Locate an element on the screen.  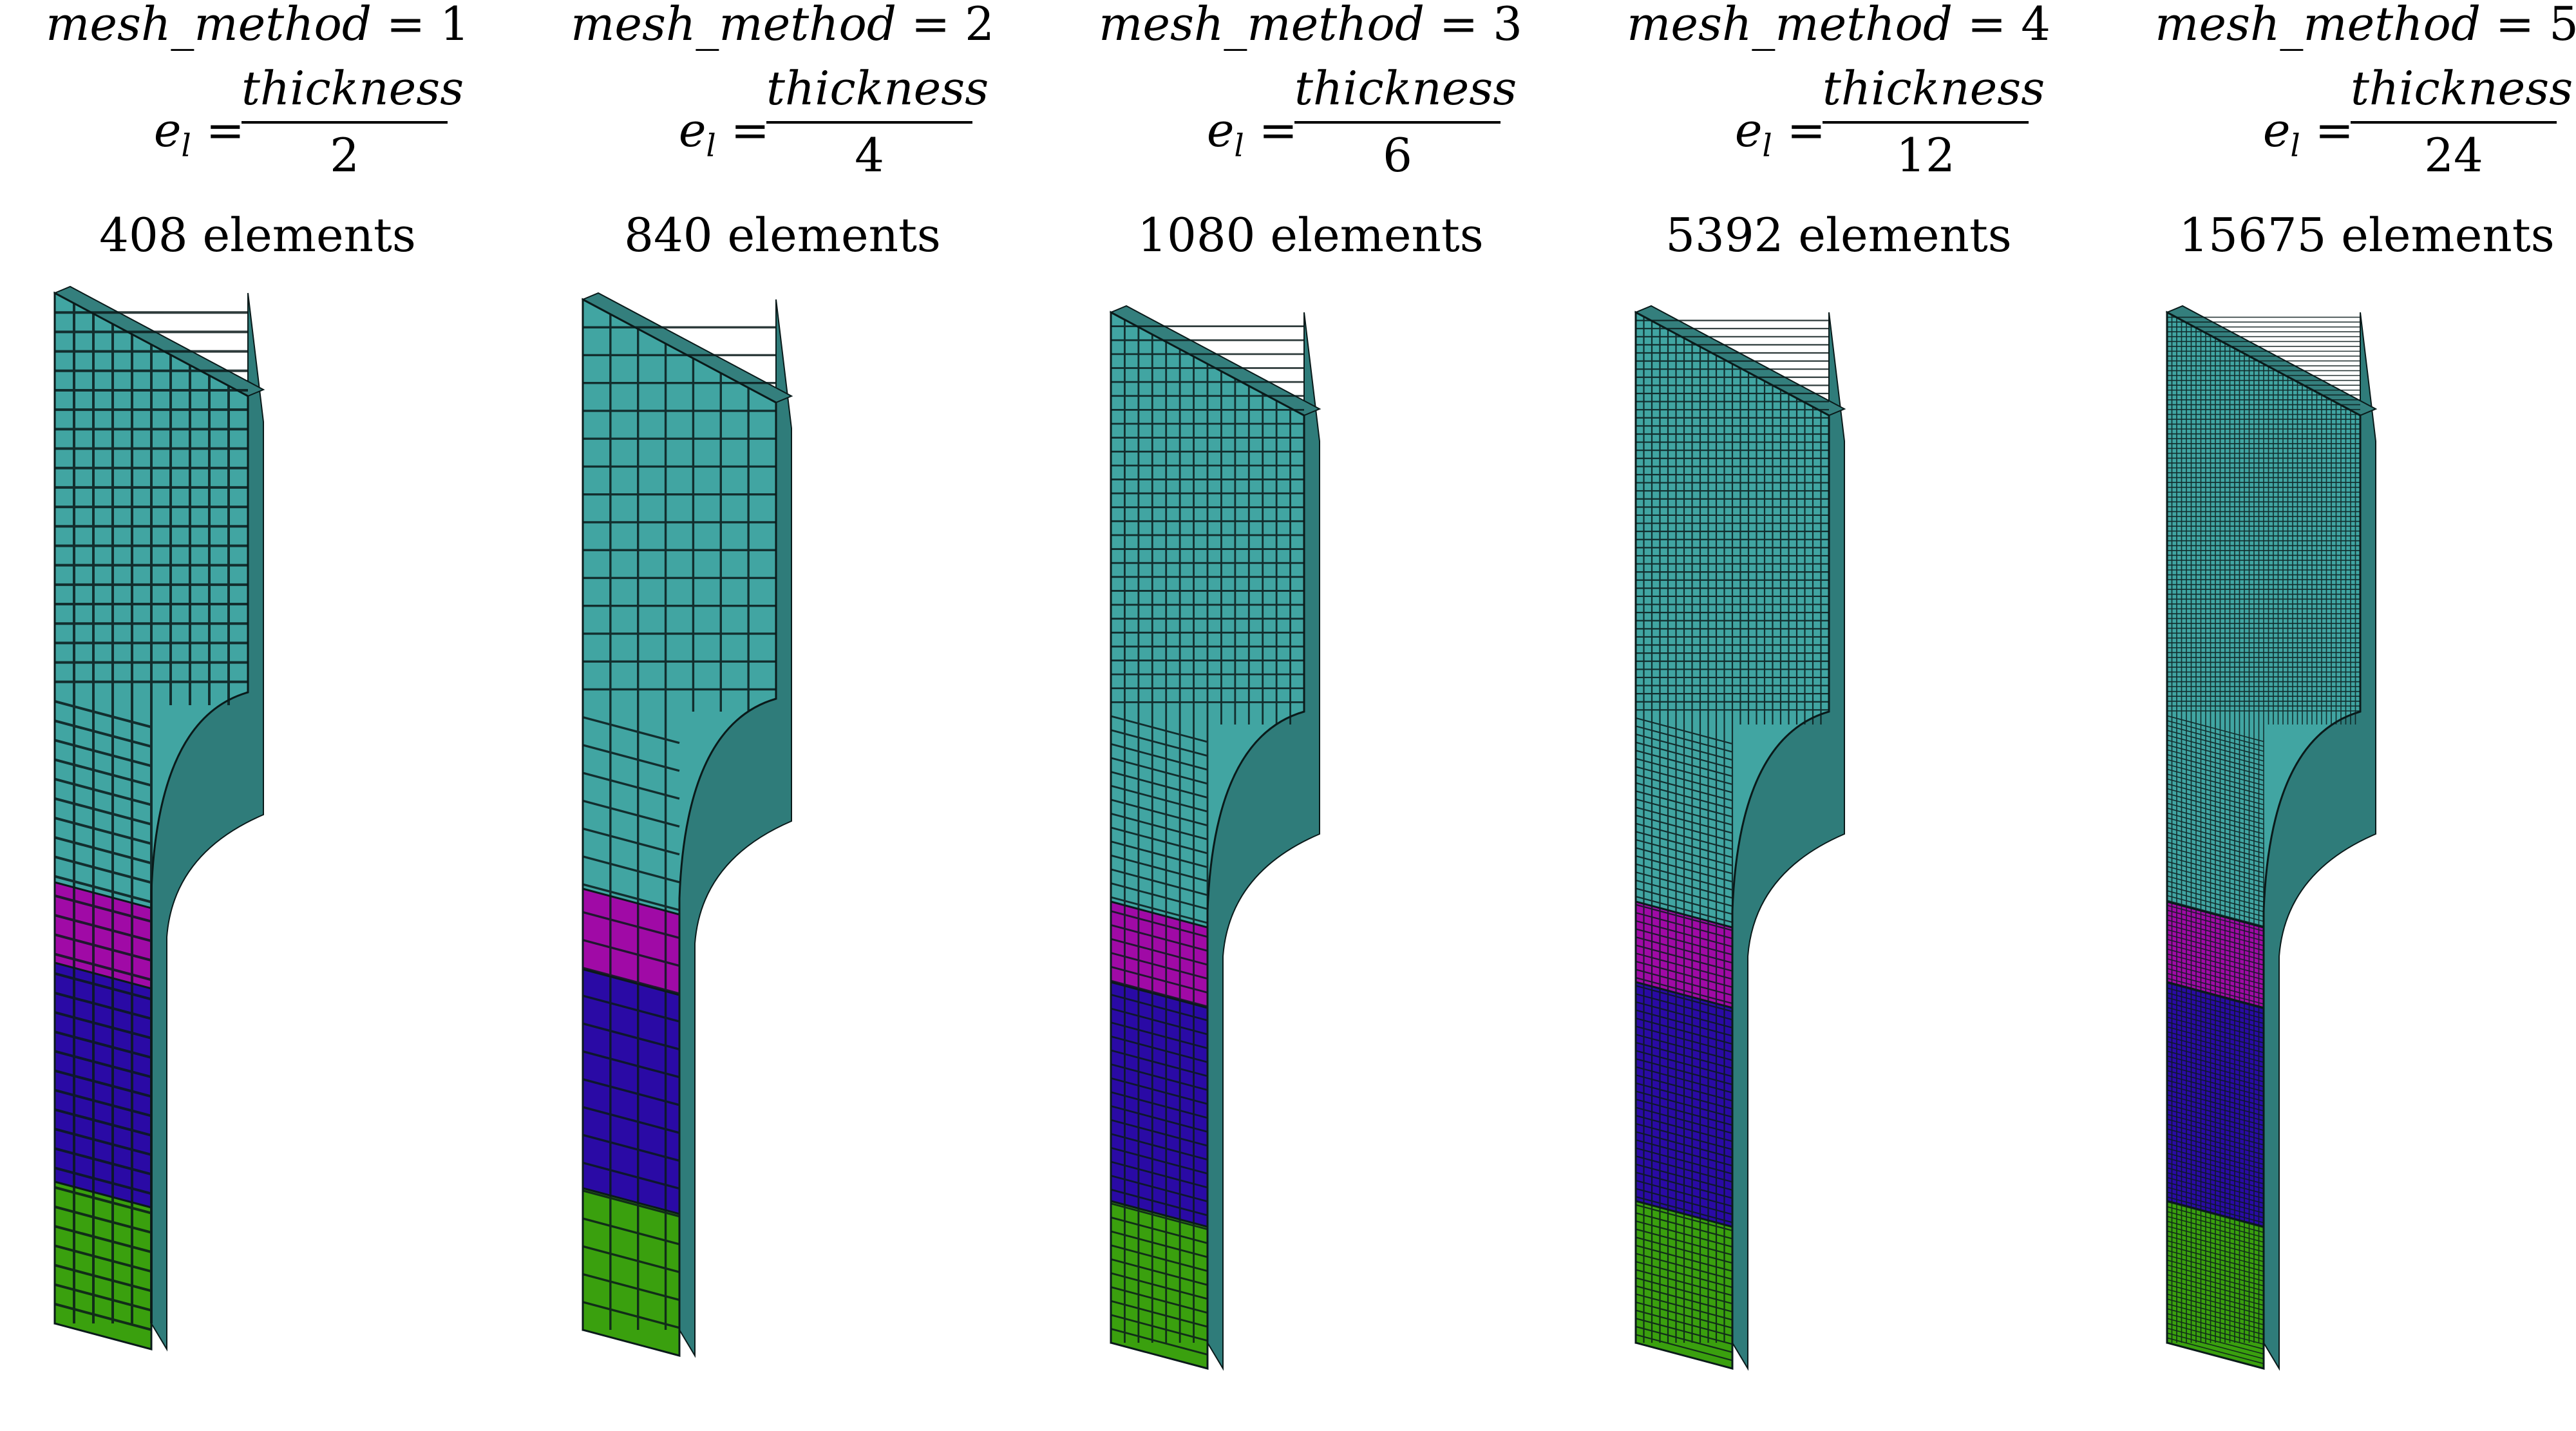
mesh-method-value: 5 is located at coordinates (2562, 25).